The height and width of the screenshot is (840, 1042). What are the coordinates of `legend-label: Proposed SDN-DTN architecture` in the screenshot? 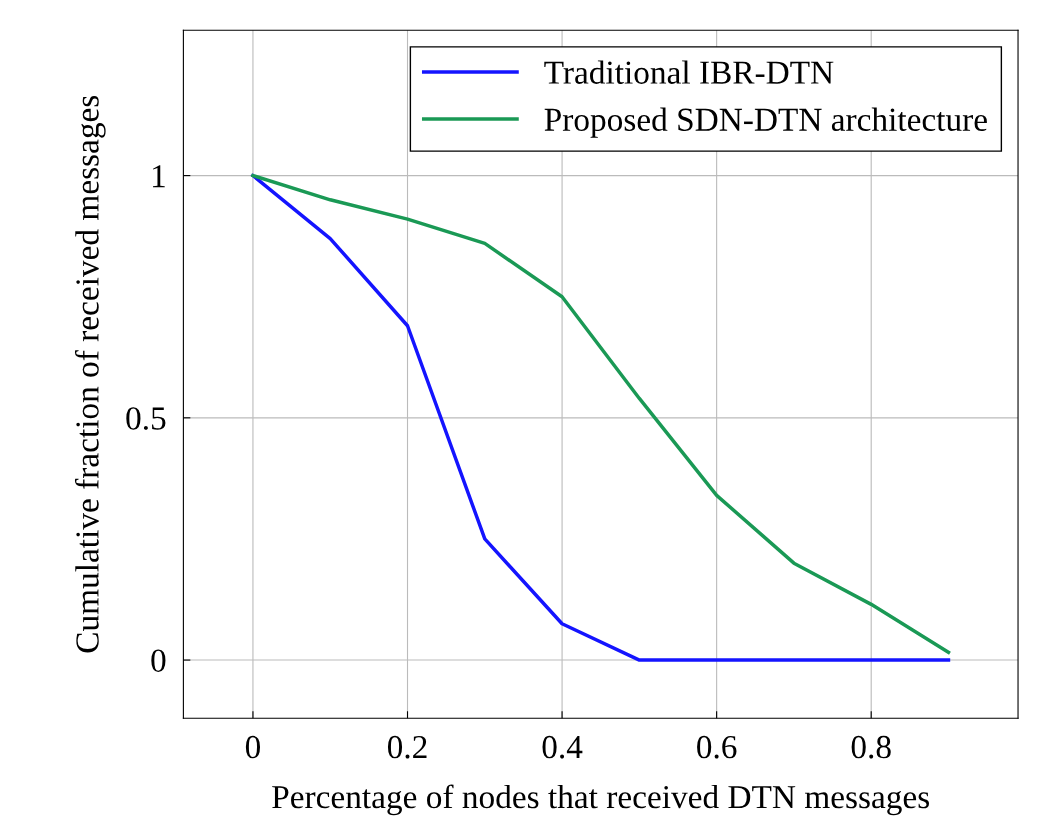 It's located at (765, 122).